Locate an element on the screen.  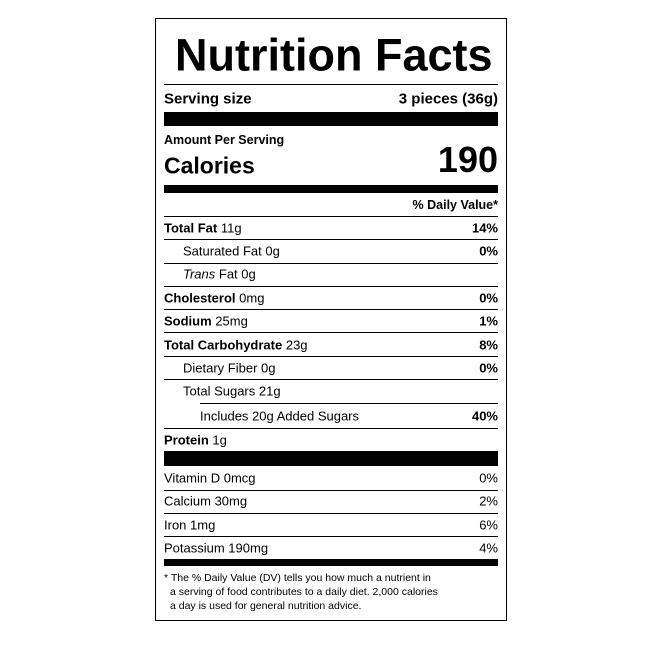
nutrient-label: Saturated Fat 0g is located at coordinates (231, 251).